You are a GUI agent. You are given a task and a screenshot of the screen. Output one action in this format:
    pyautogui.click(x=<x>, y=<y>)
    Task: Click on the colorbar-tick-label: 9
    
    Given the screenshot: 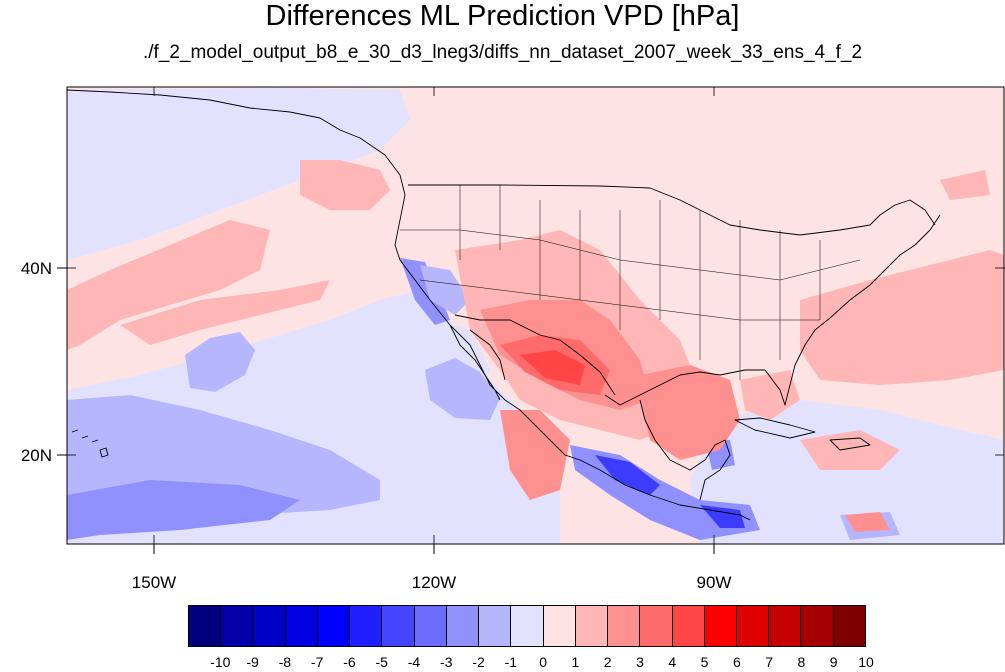 What is the action you would take?
    pyautogui.click(x=833, y=662)
    